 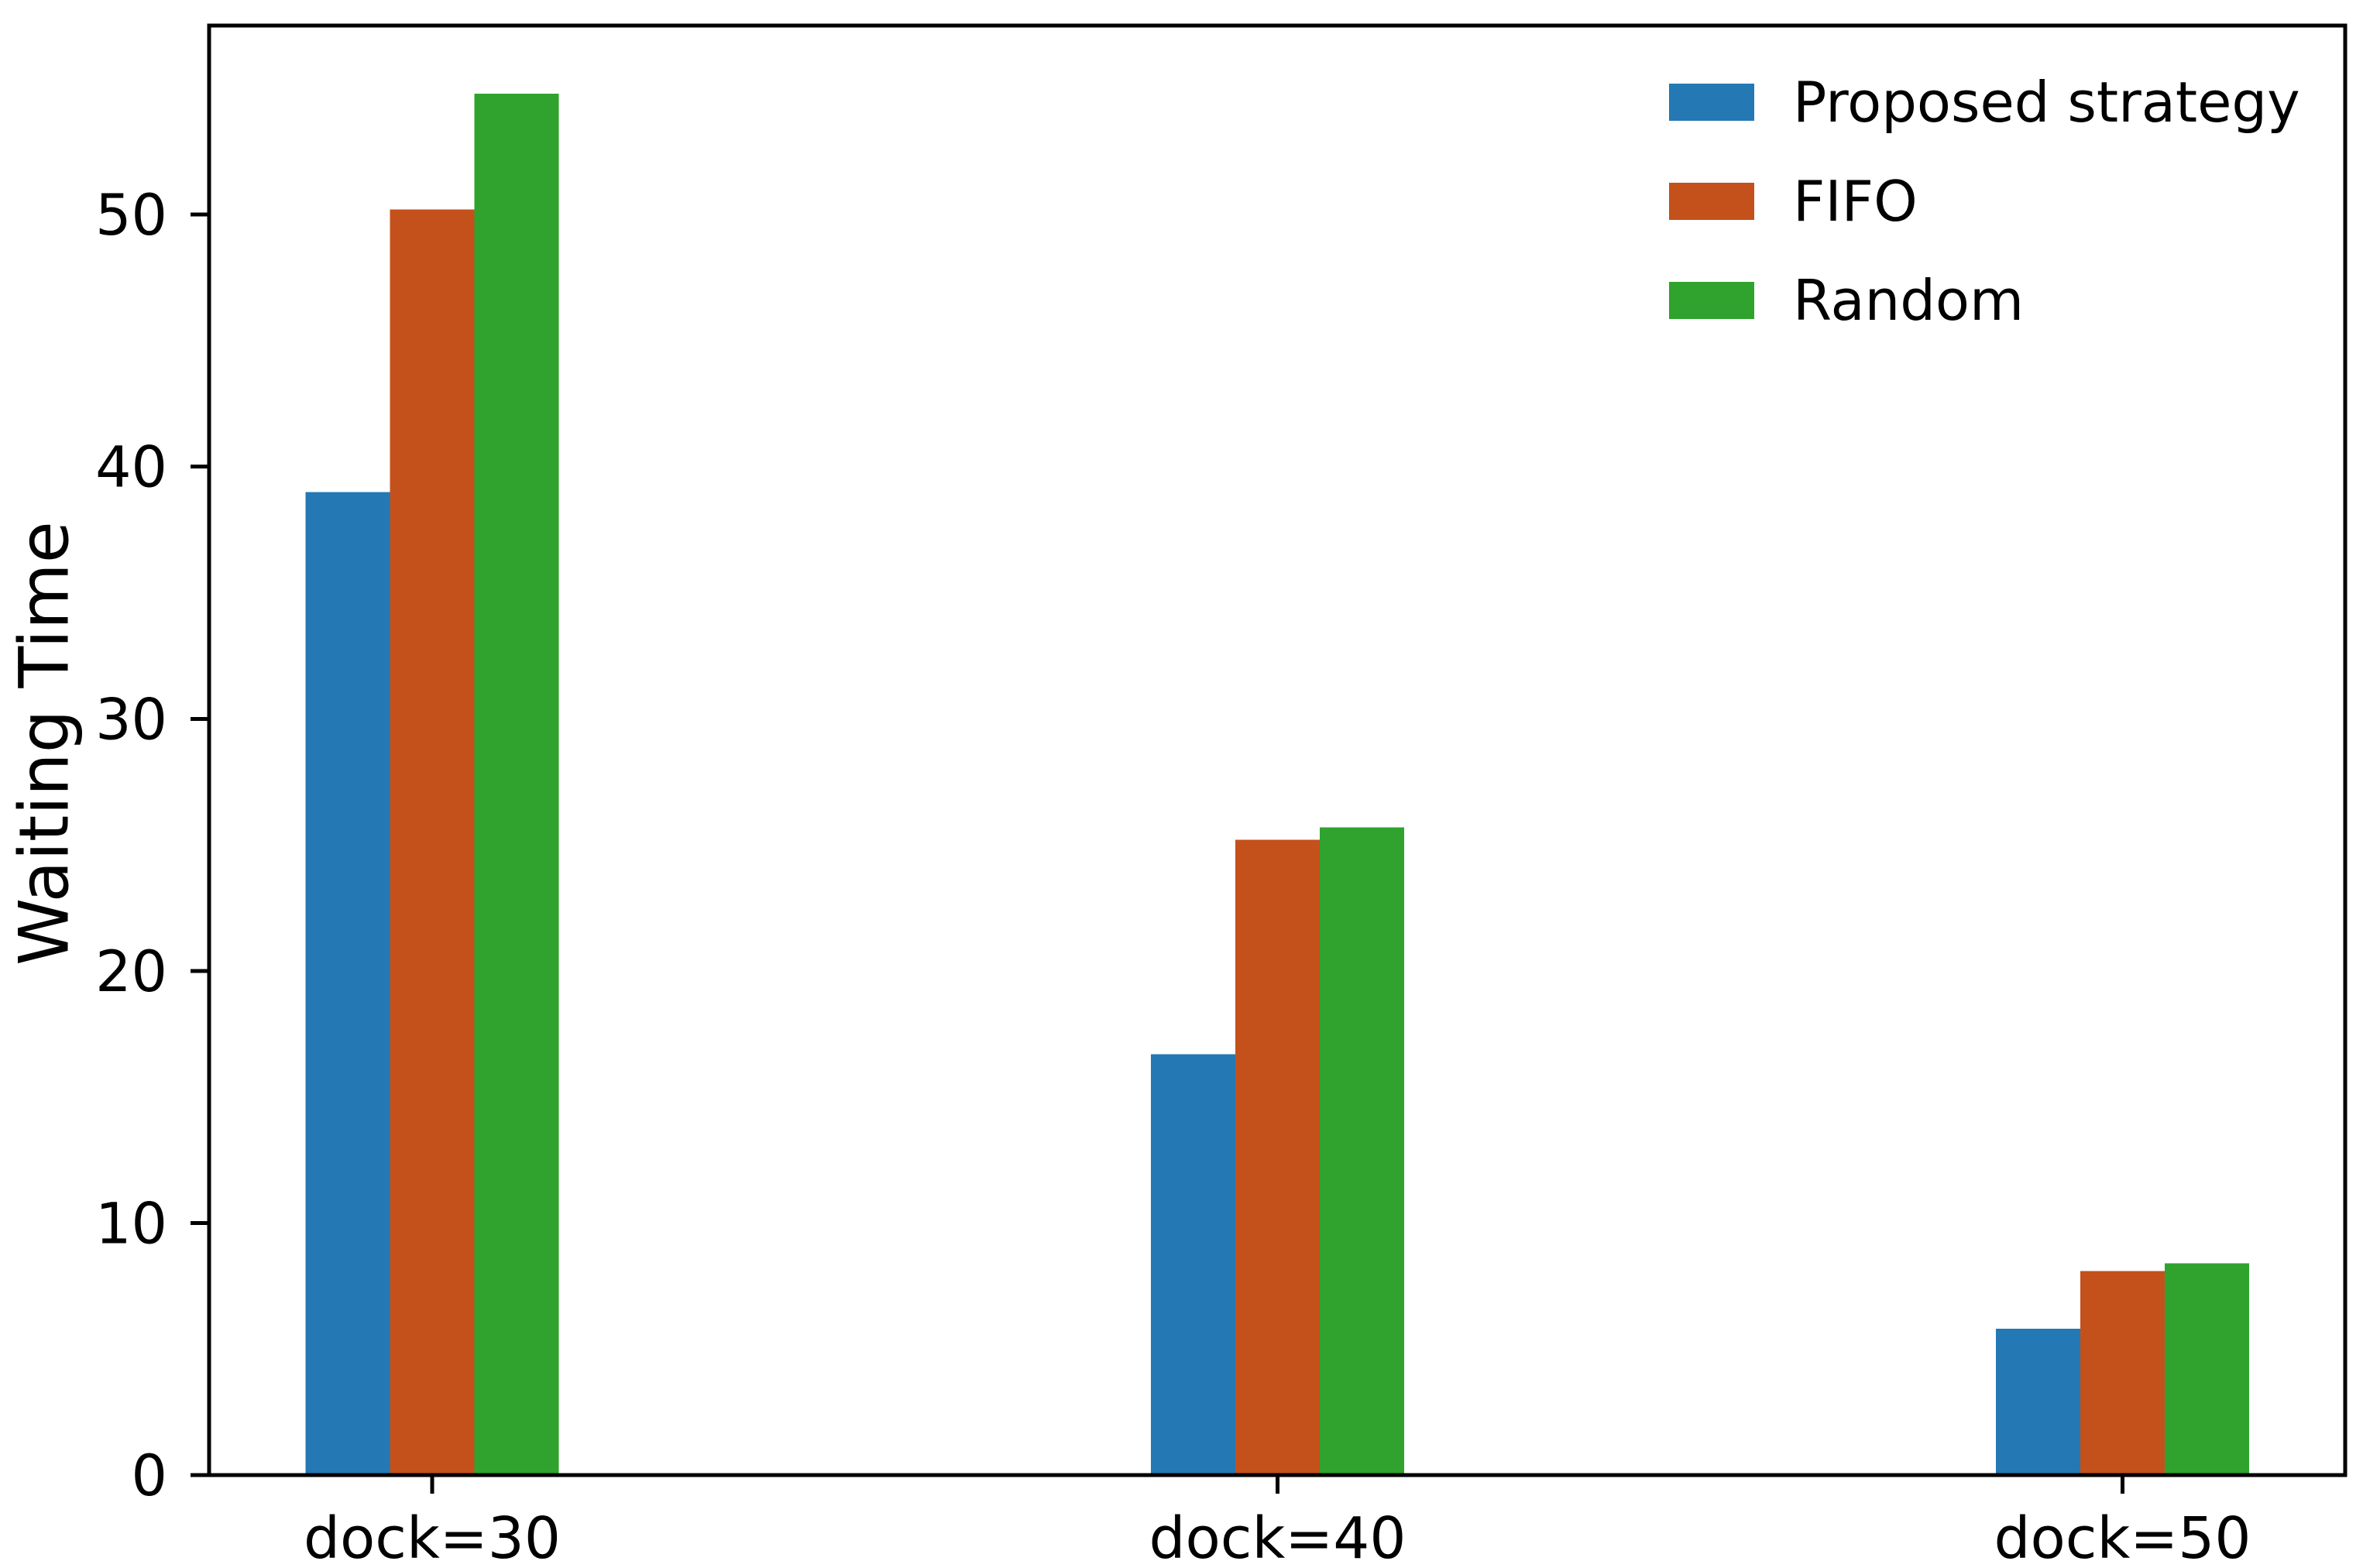 I want to click on bar-series2-cat0, so click(x=516, y=784).